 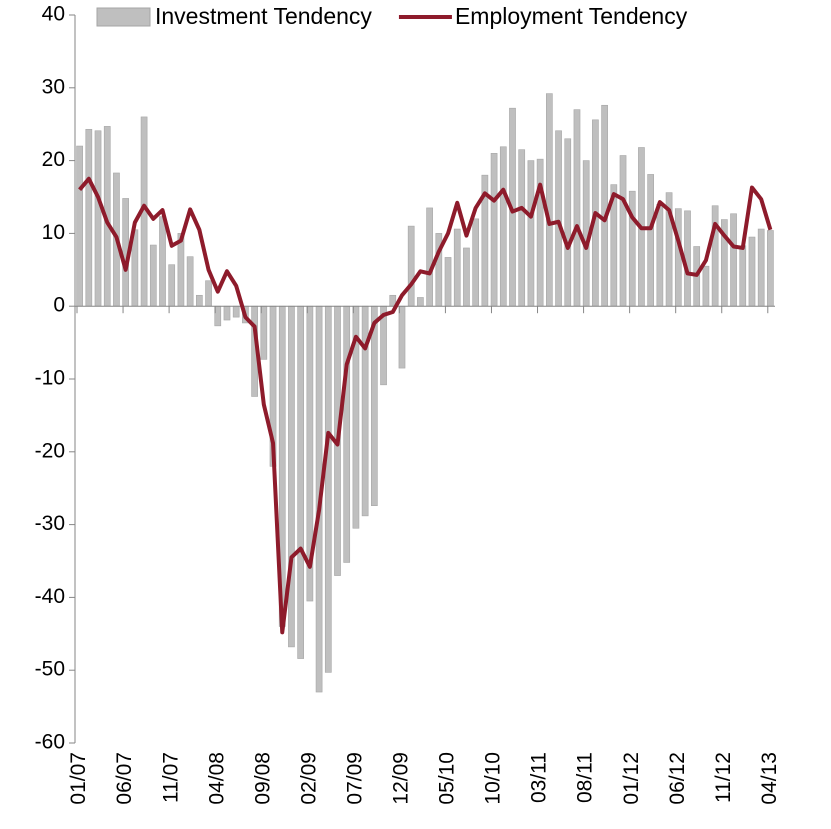 I want to click on y-tick-label: 40, so click(x=53, y=14).